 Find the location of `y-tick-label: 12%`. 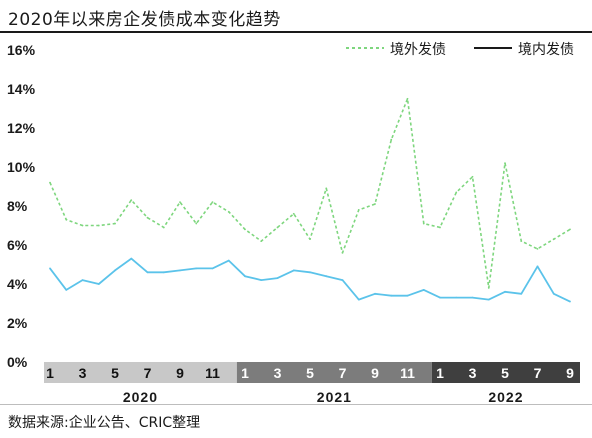

y-tick-label: 12% is located at coordinates (21, 128).